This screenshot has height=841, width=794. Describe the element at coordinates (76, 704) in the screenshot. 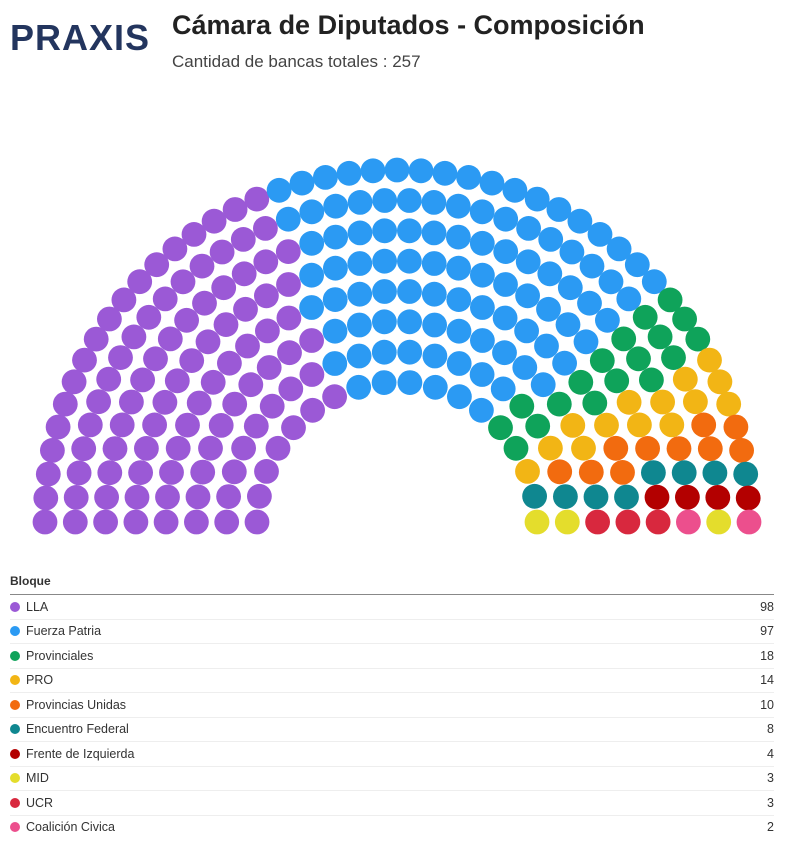

I see `legend-label: Provincias Unidas` at that location.